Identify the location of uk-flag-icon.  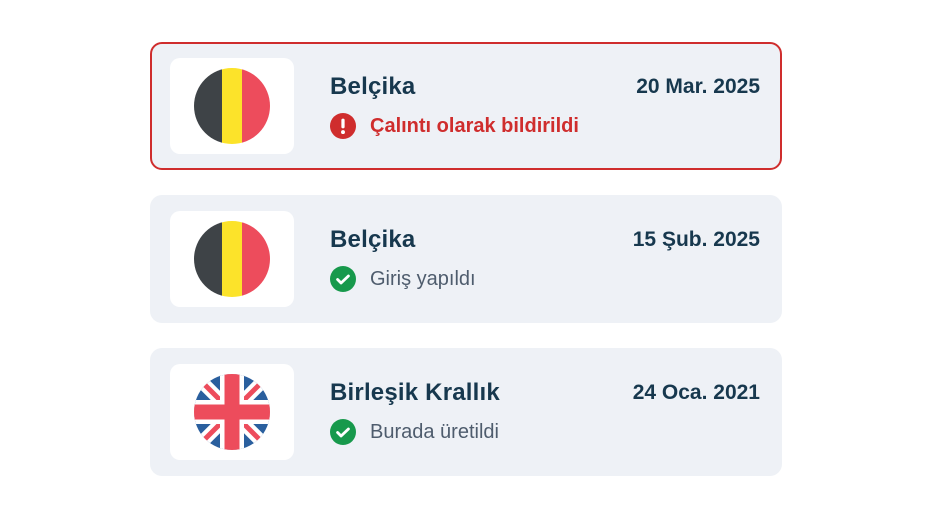
(232, 412).